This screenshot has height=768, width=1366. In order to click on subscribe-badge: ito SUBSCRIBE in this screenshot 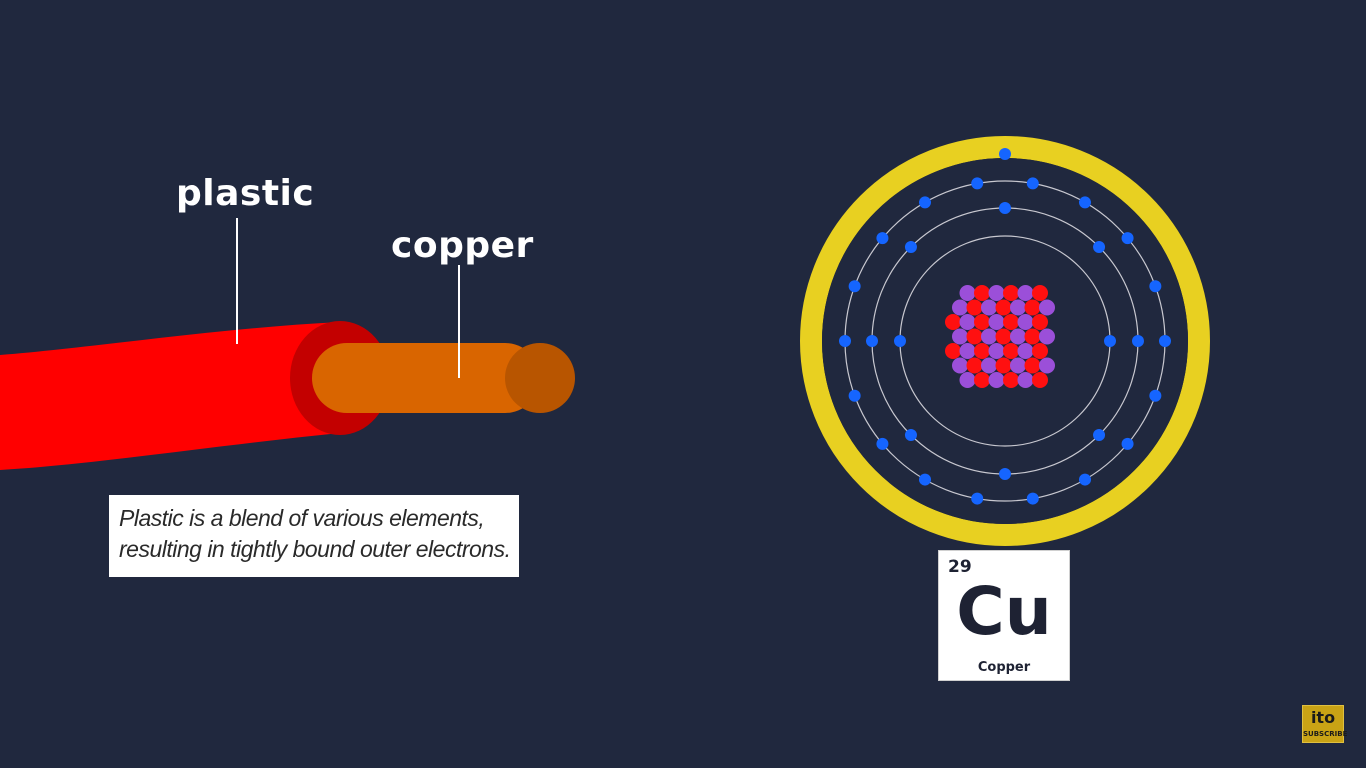, I will do `click(1325, 724)`.